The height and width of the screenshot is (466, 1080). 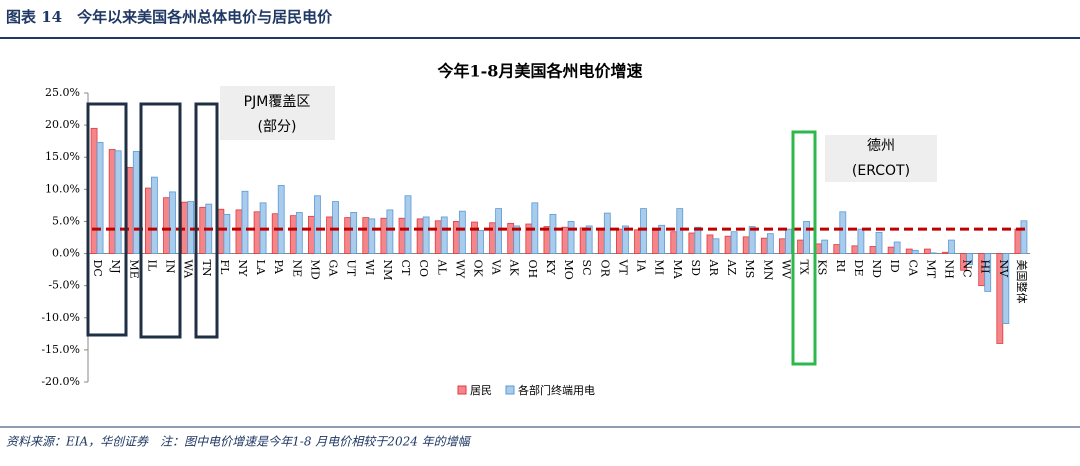 What do you see at coordinates (133, 269) in the screenshot?
I see `x-tick-label: ME` at bounding box center [133, 269].